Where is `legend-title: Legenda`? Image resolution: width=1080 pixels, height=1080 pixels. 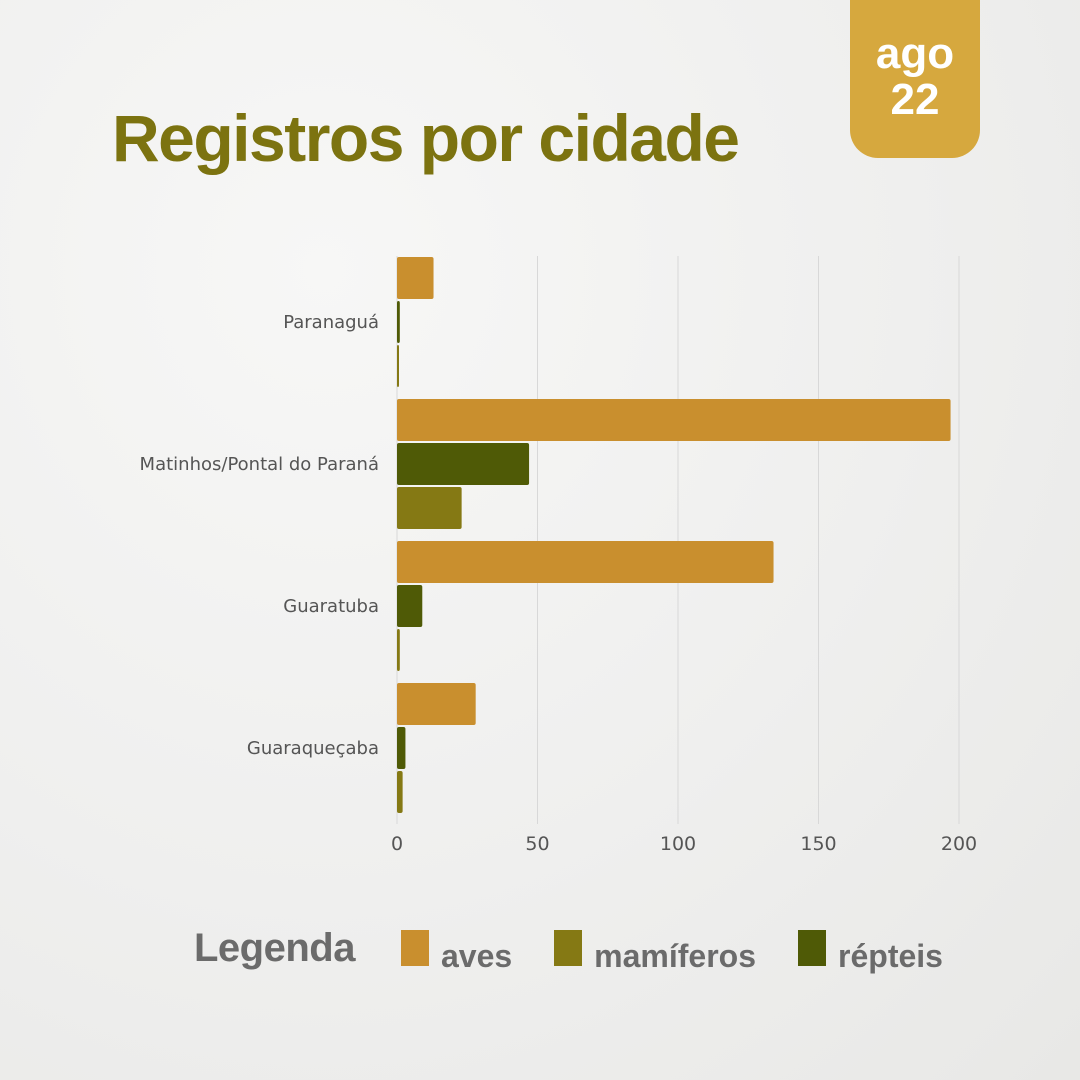
legend-title: Legenda is located at coordinates (274, 947).